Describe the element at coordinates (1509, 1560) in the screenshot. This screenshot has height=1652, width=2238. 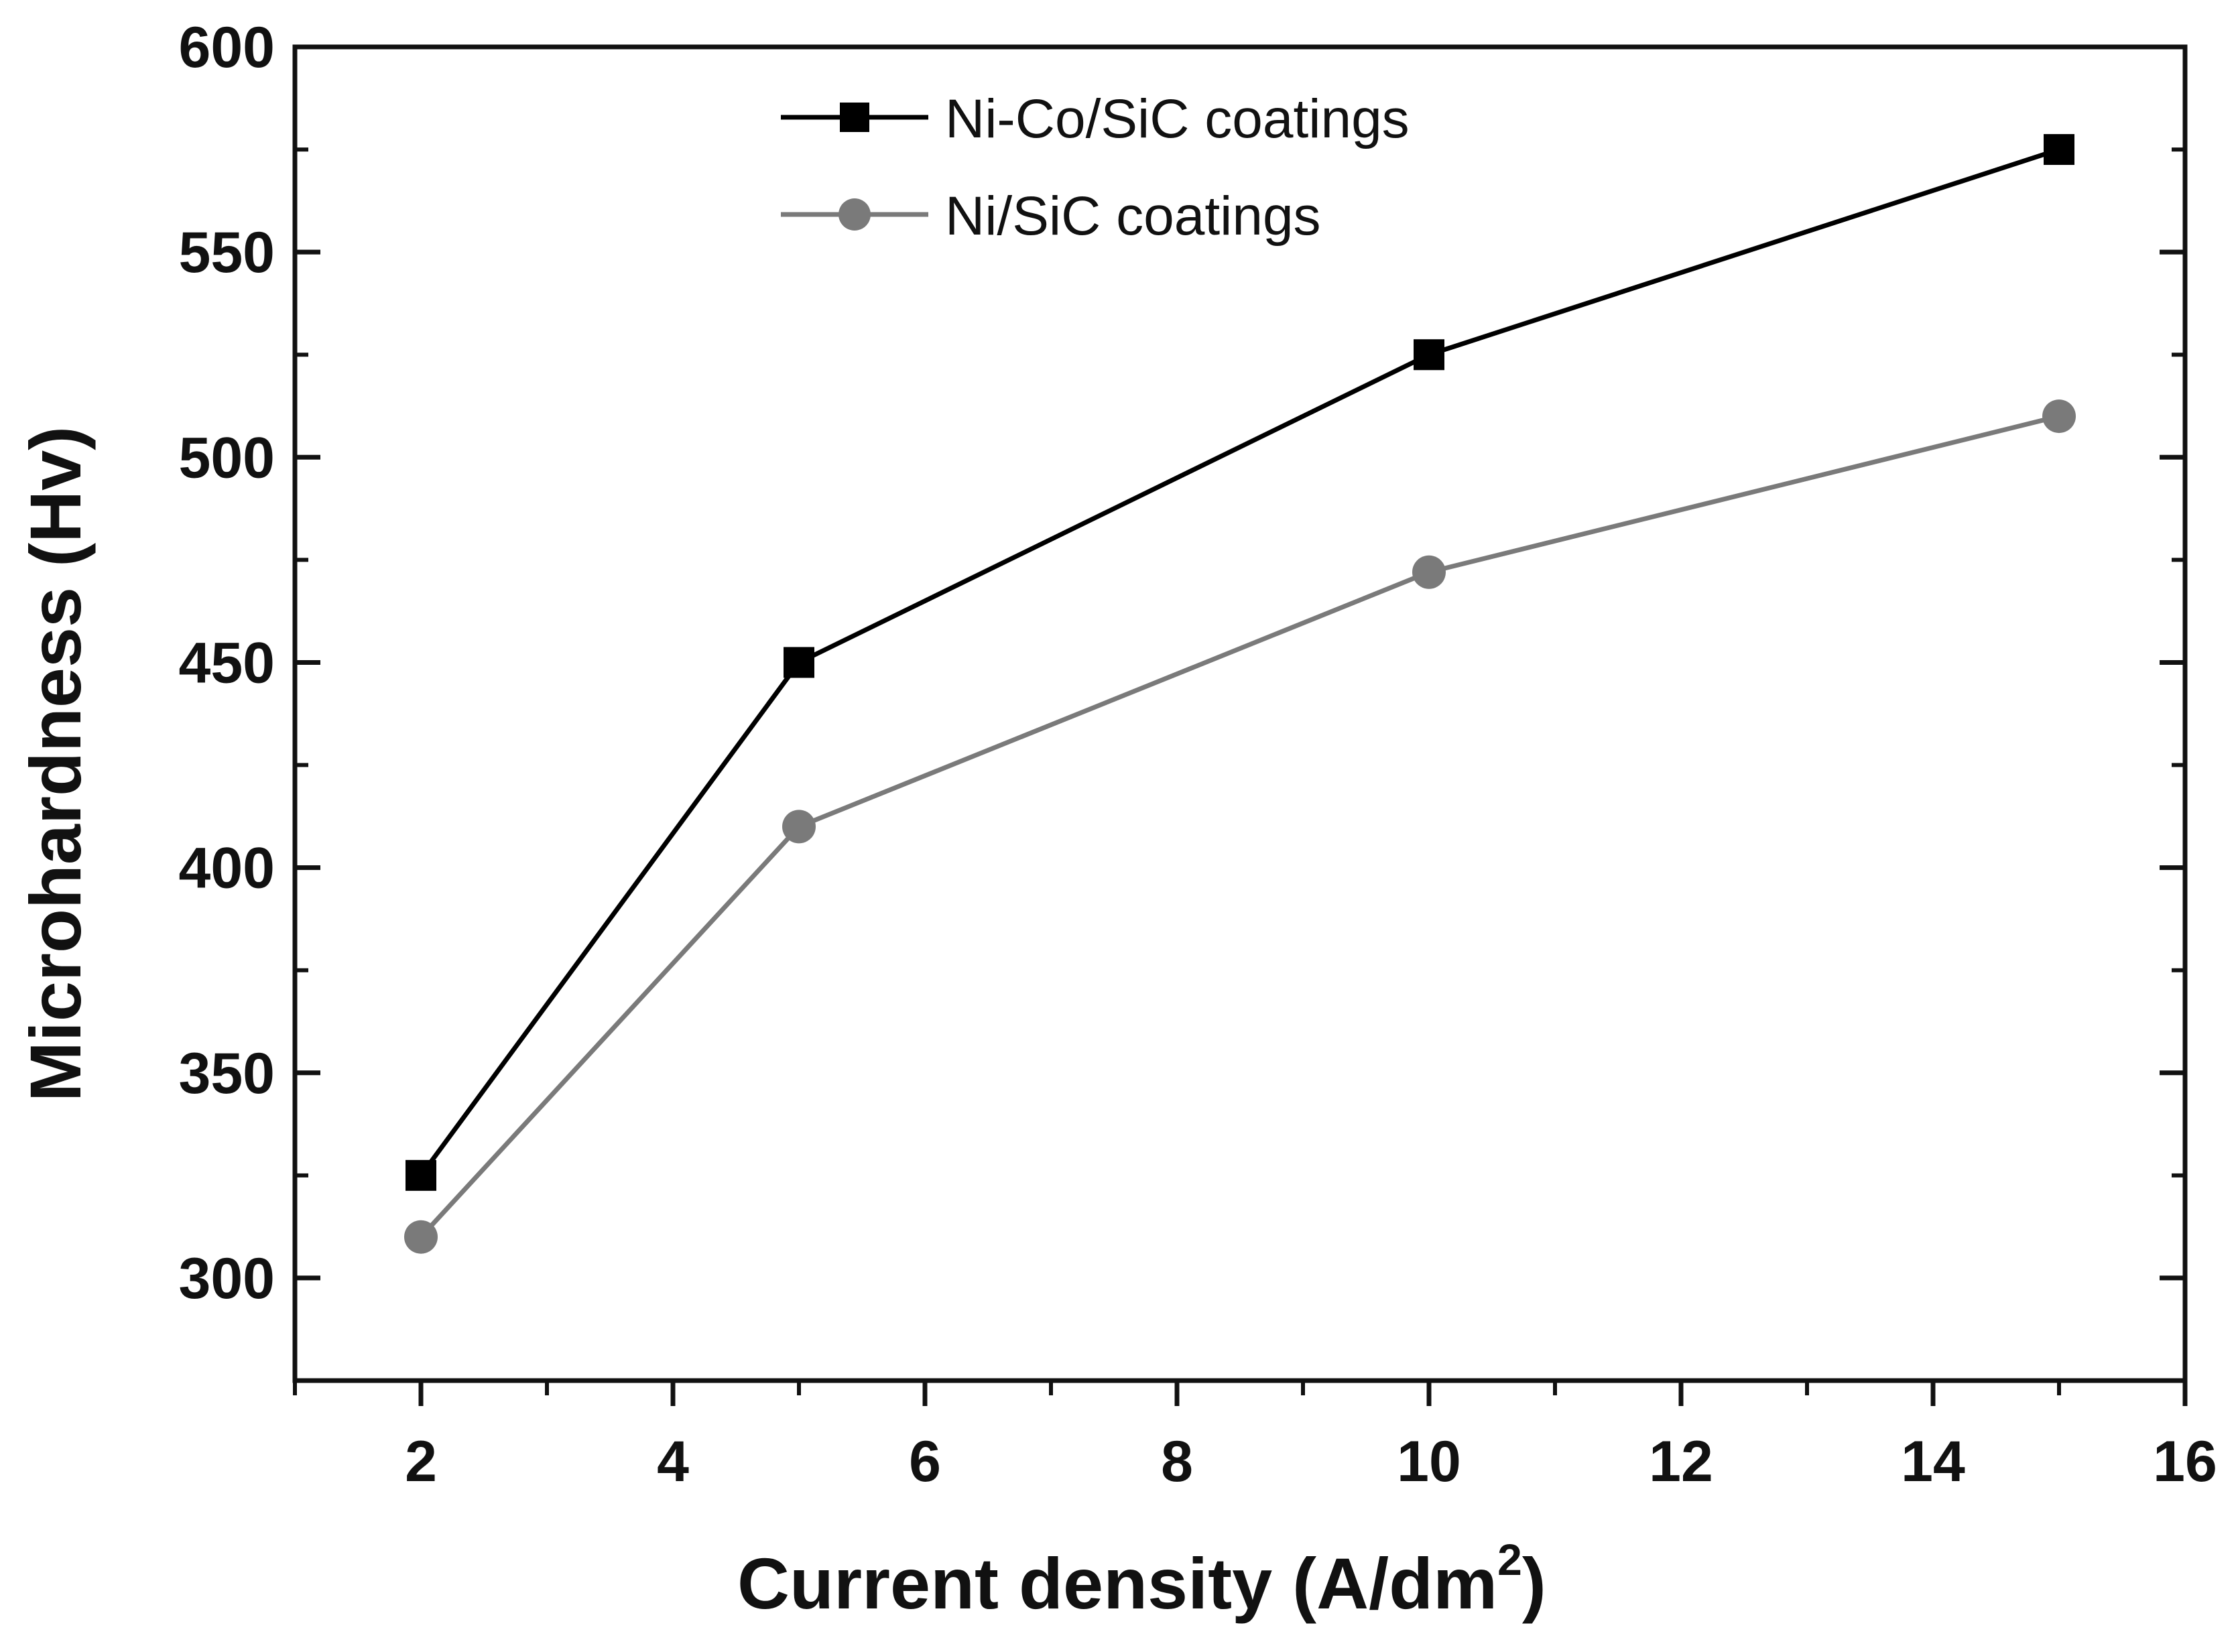
I see `x-axis-title-superscript: 2` at that location.